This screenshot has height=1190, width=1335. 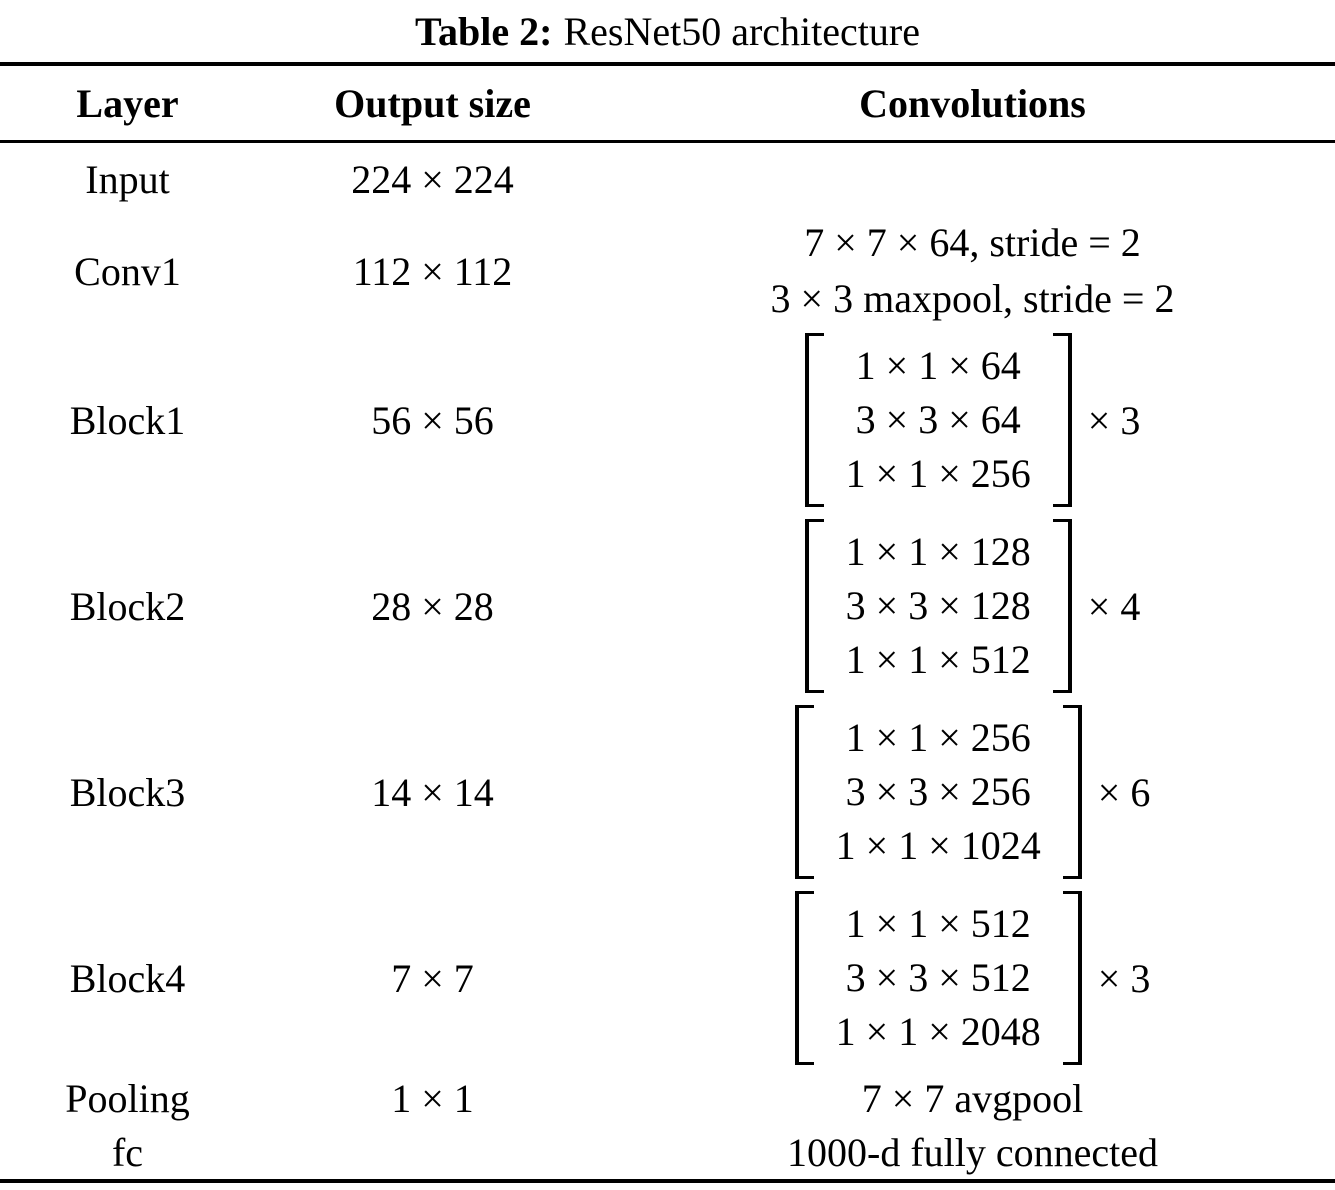 What do you see at coordinates (972, 103) in the screenshot?
I see `header-convolutions: Convolutions` at bounding box center [972, 103].